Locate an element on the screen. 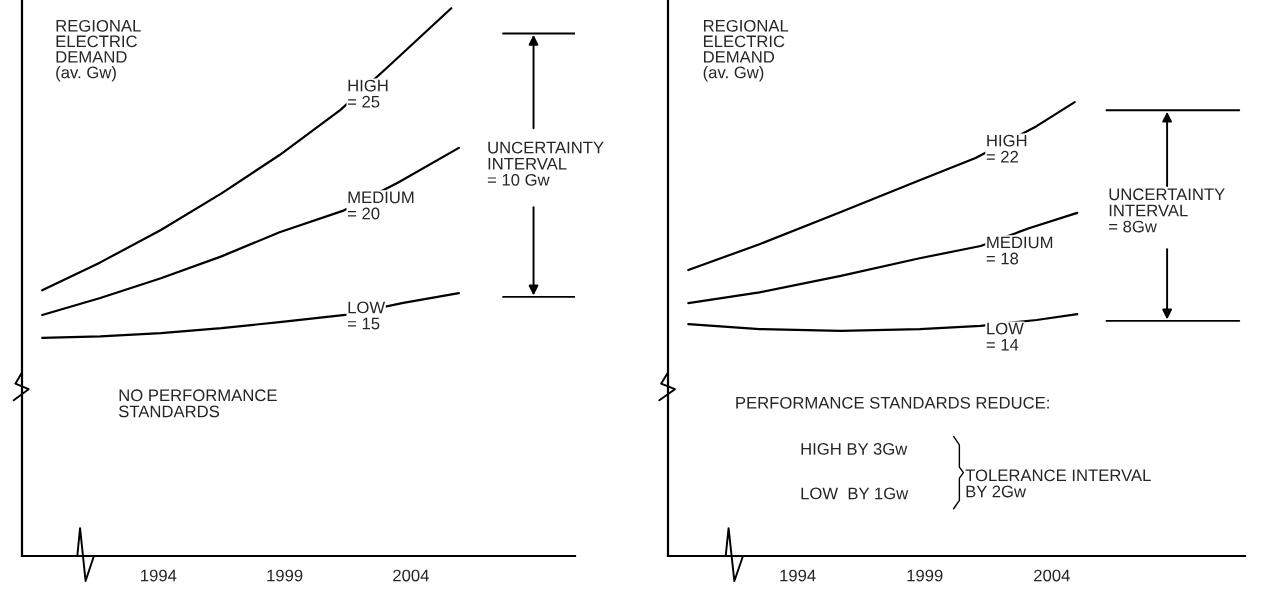 The width and height of the screenshot is (1281, 598). annotation: LOW = 15 is located at coordinates (366, 315).